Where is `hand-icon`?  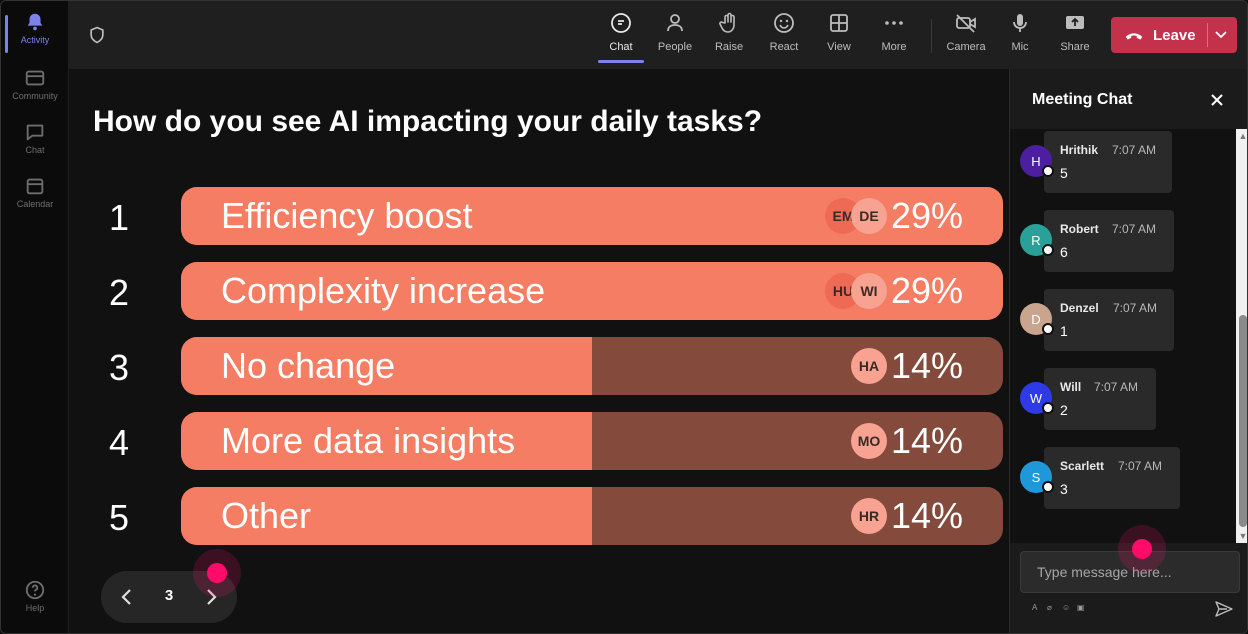 hand-icon is located at coordinates (727, 22).